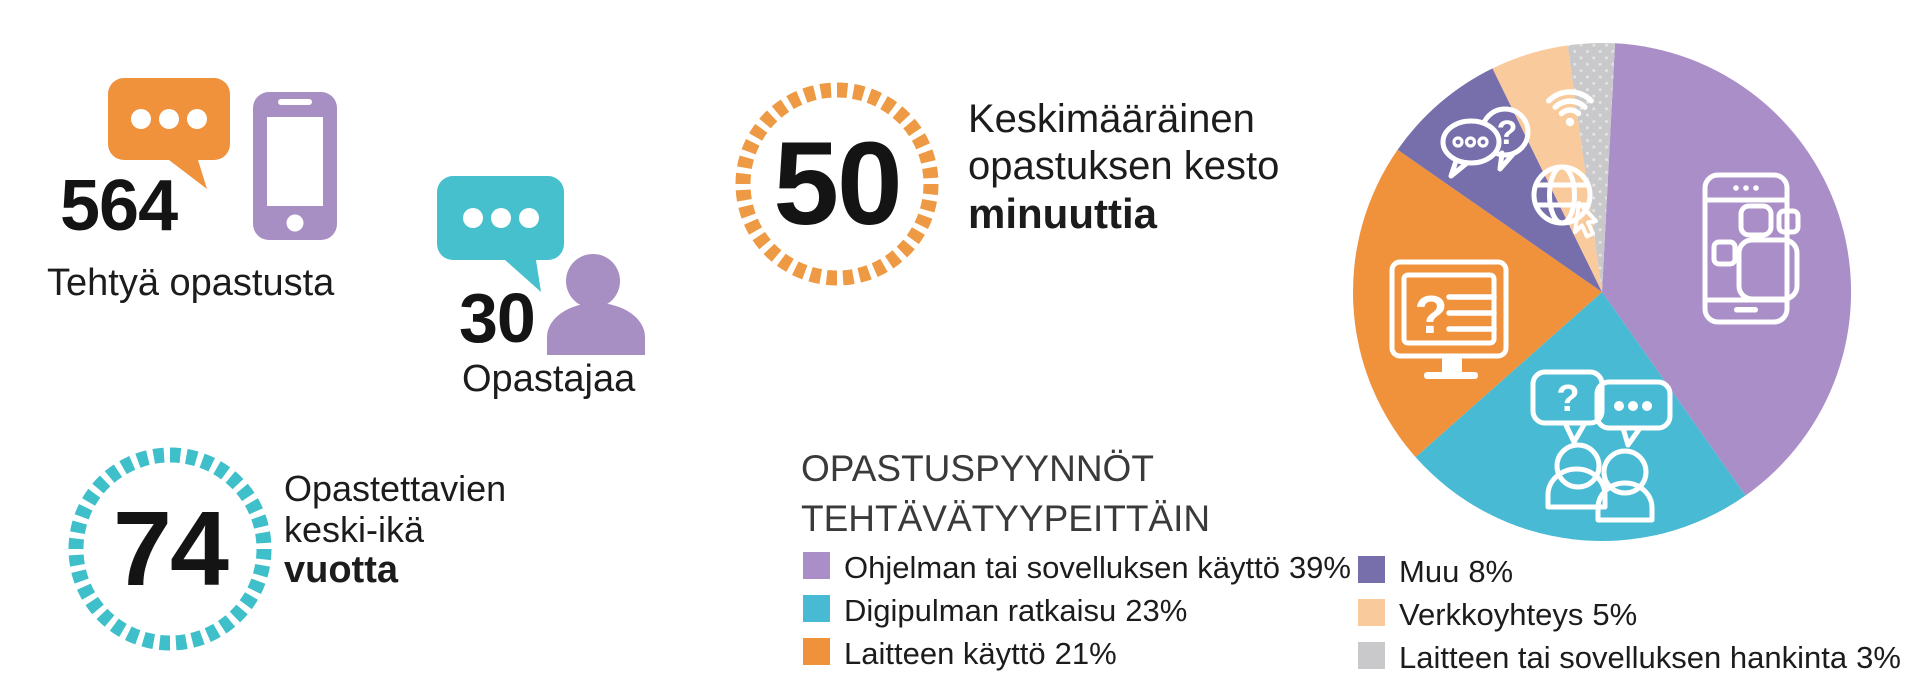 The image size is (1920, 700). I want to click on legend-item: Ohjelman tai sovelluksen käyttö 39%, so click(1077, 568).